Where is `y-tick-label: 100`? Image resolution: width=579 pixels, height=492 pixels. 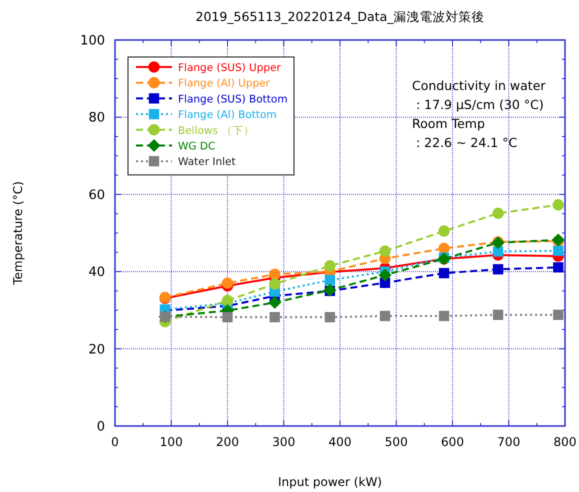
y-tick-label: 100 is located at coordinates (92, 41).